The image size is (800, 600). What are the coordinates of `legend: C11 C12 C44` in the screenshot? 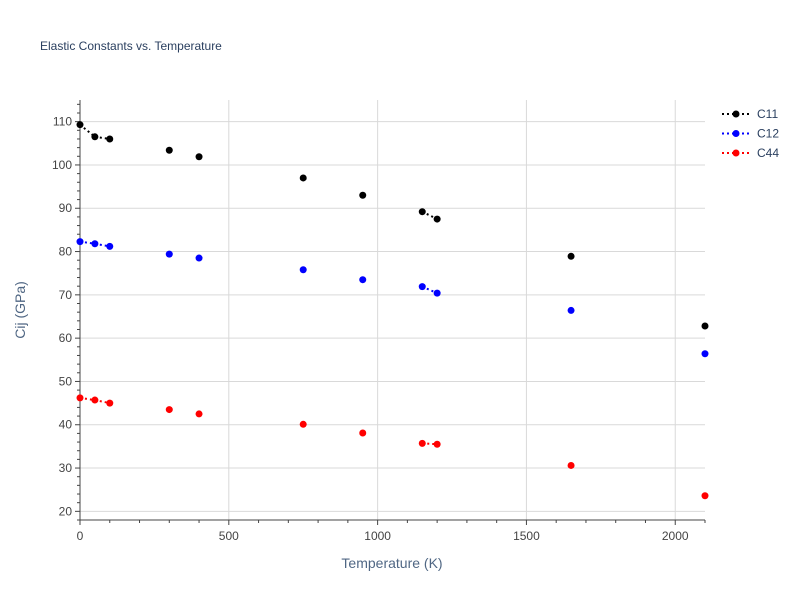 It's located at (750, 133).